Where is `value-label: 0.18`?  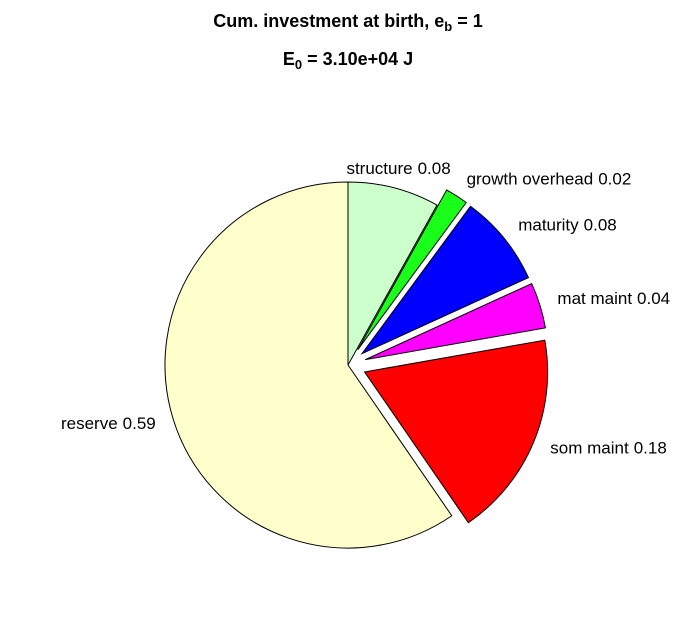 value-label: 0.18 is located at coordinates (650, 448).